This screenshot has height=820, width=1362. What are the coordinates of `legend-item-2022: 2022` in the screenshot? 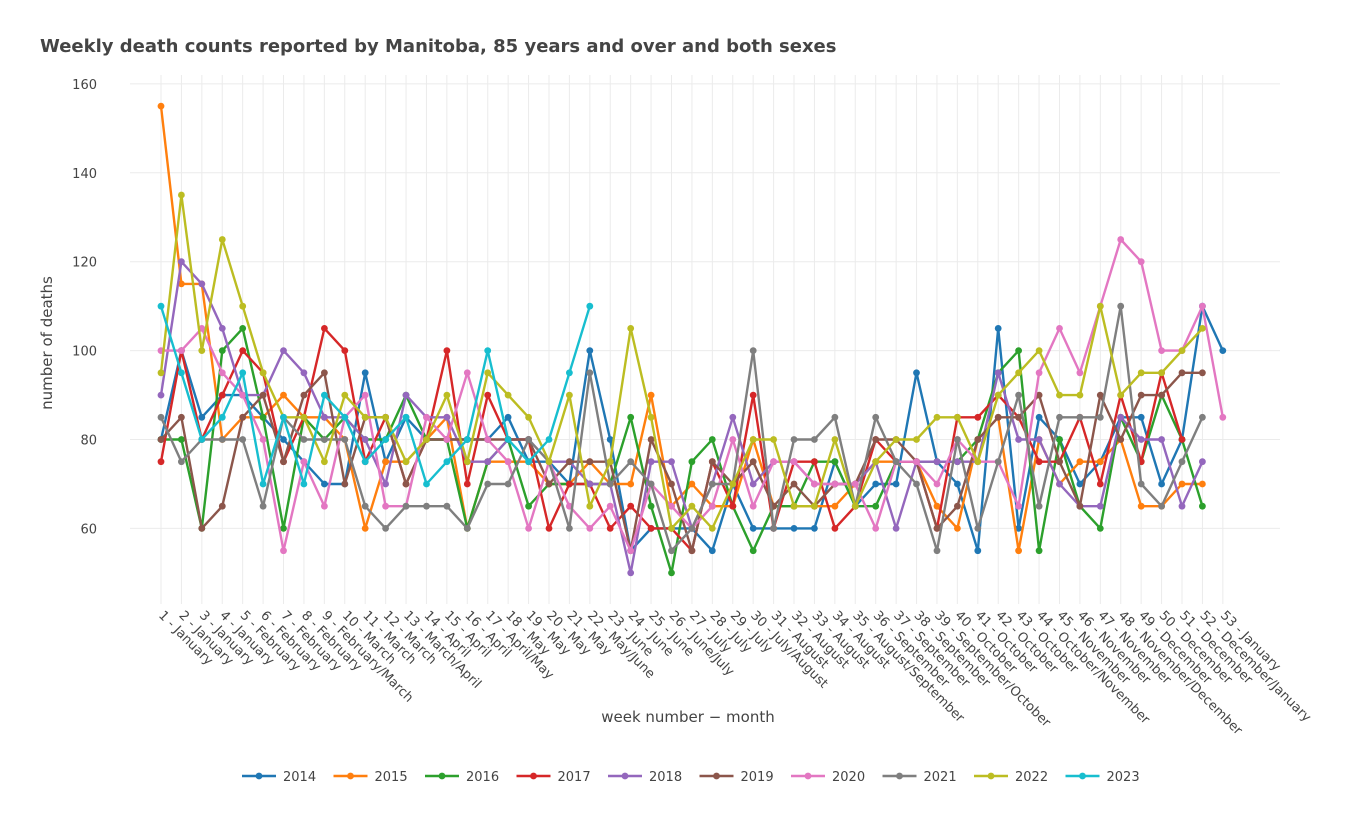 It's located at (1011, 777).